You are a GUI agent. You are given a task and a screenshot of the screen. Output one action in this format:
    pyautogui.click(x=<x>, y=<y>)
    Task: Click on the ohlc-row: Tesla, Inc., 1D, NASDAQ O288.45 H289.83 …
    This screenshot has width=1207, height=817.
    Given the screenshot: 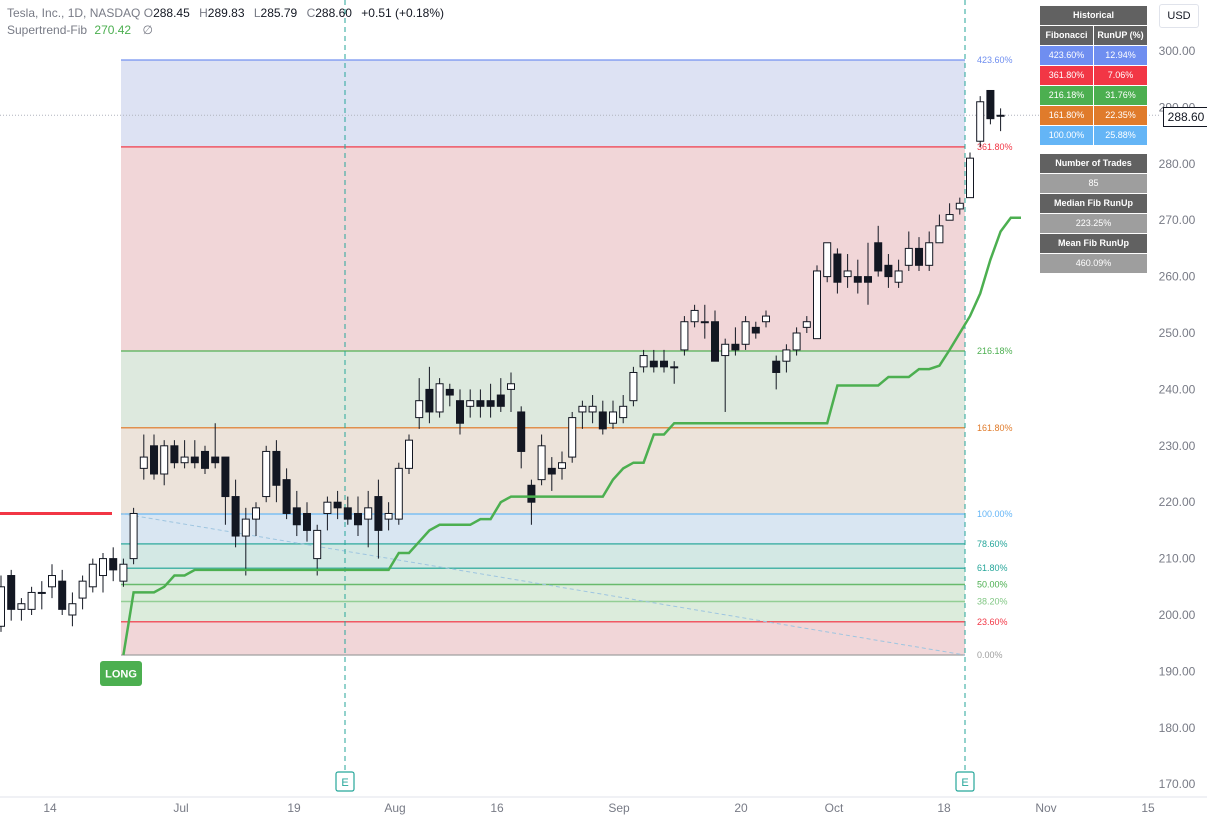 What is the action you would take?
    pyautogui.click(x=225, y=13)
    